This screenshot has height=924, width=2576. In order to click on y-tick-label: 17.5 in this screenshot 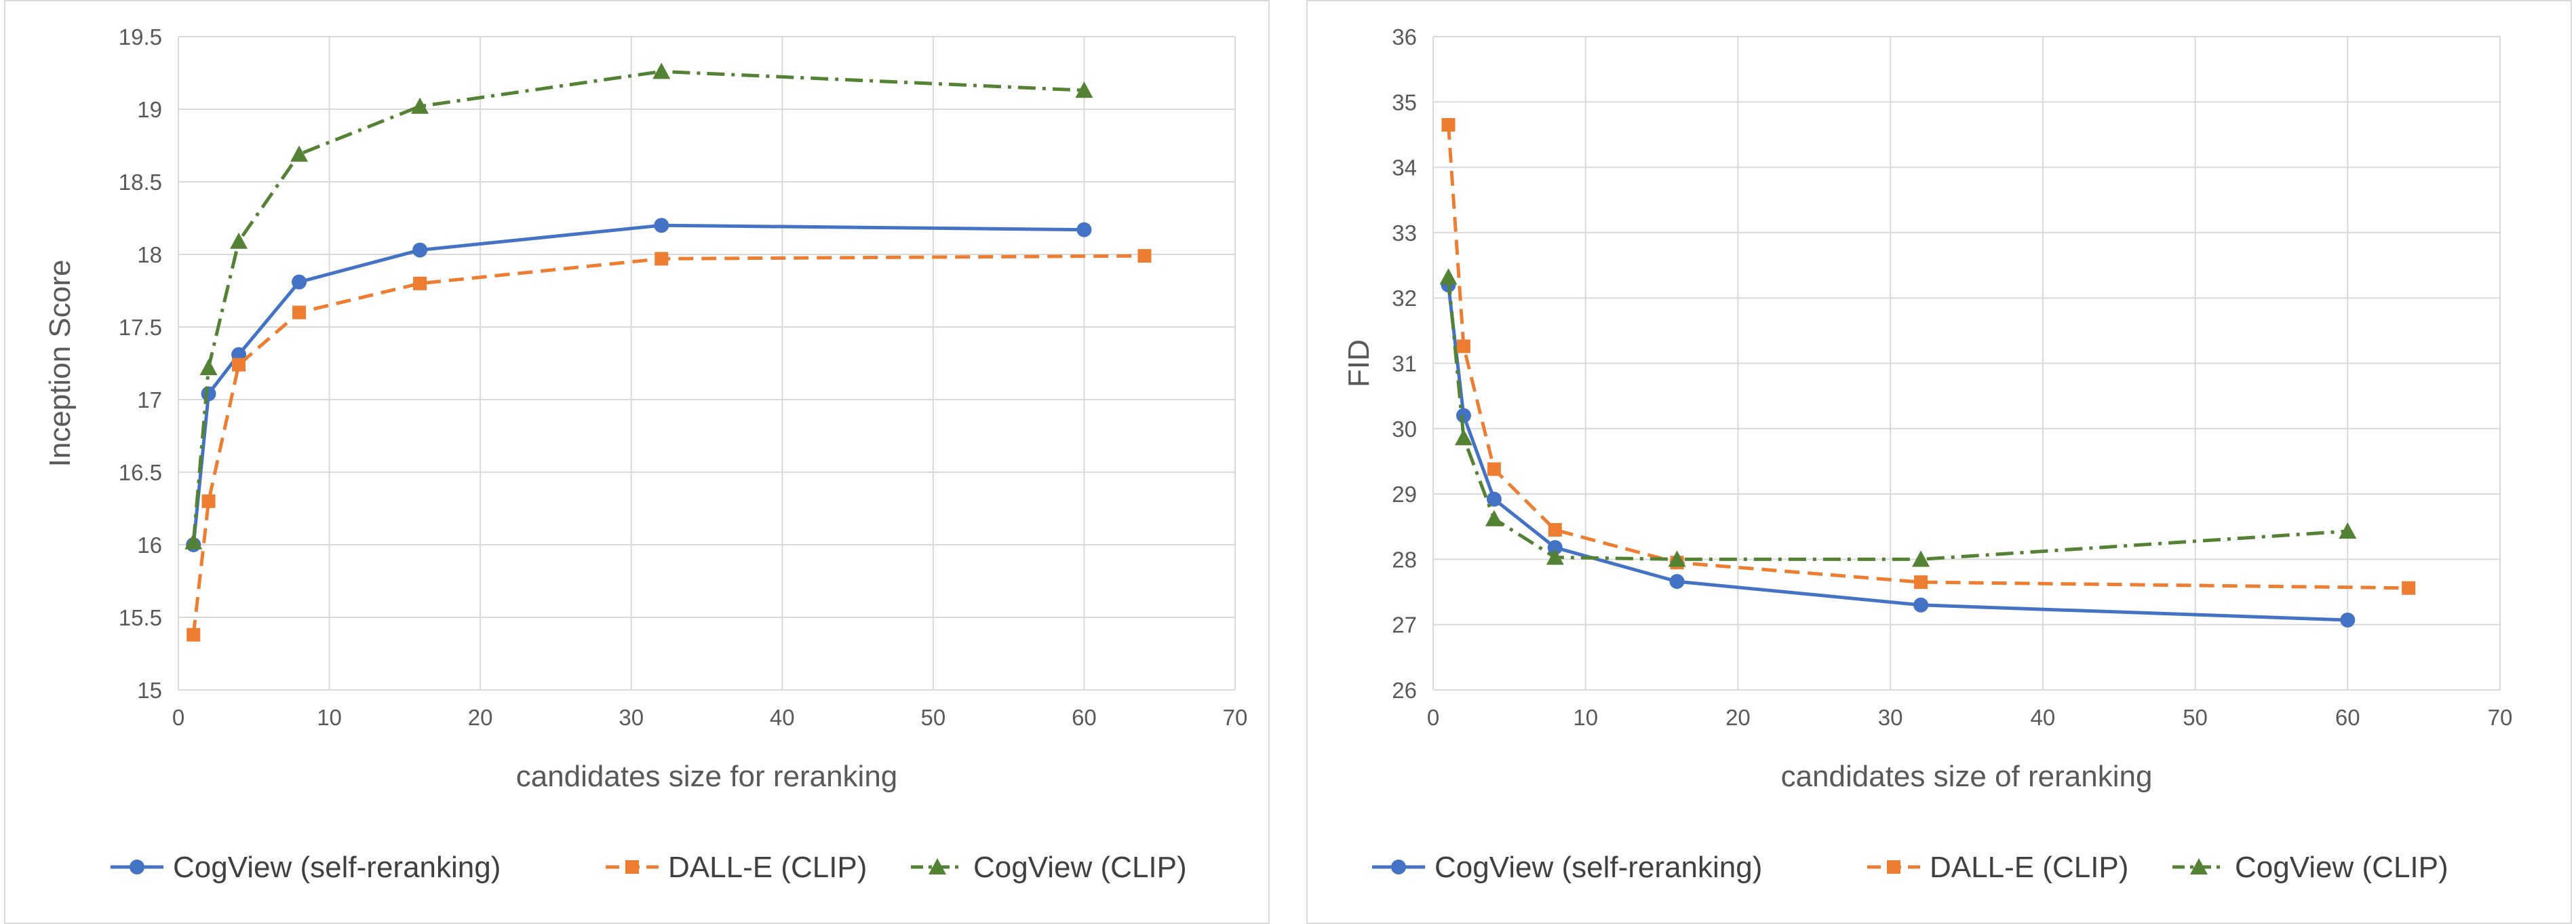, I will do `click(140, 328)`.